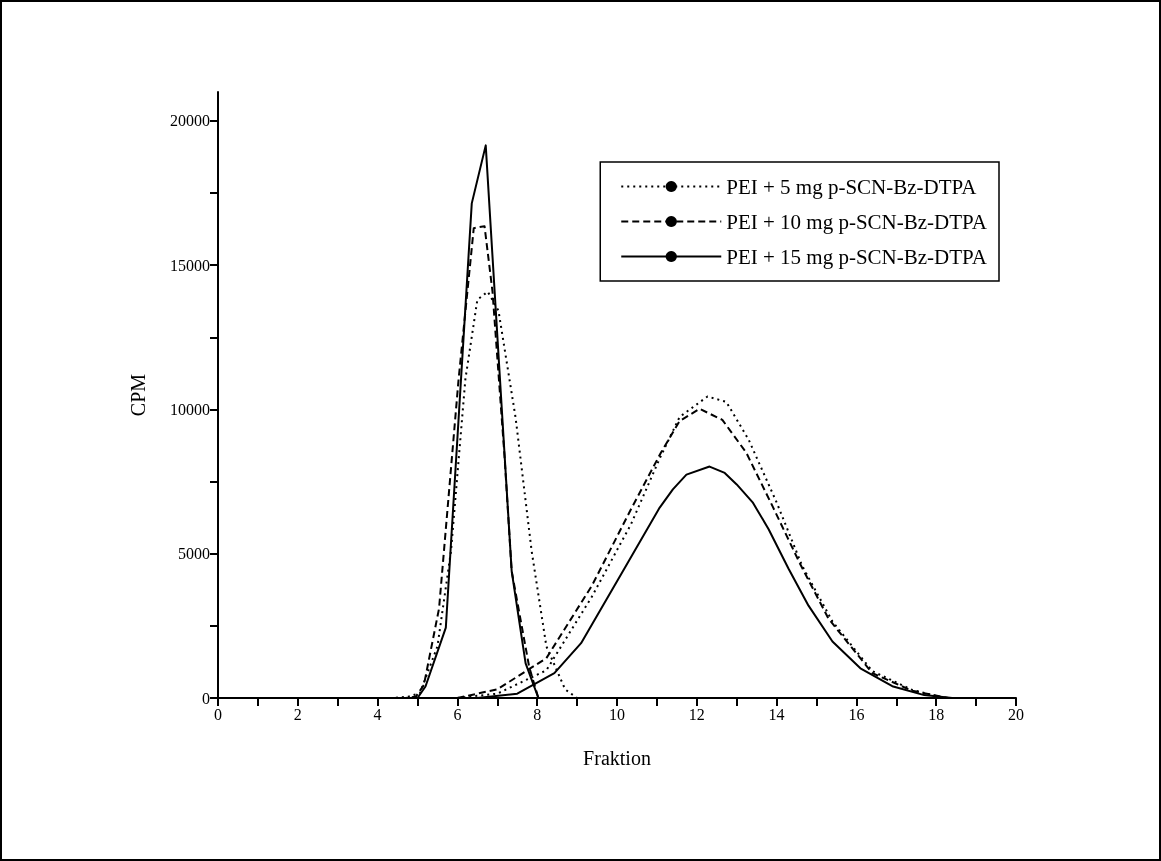 The height and width of the screenshot is (861, 1161). I want to click on x-tick-label: 20, so click(1016, 714).